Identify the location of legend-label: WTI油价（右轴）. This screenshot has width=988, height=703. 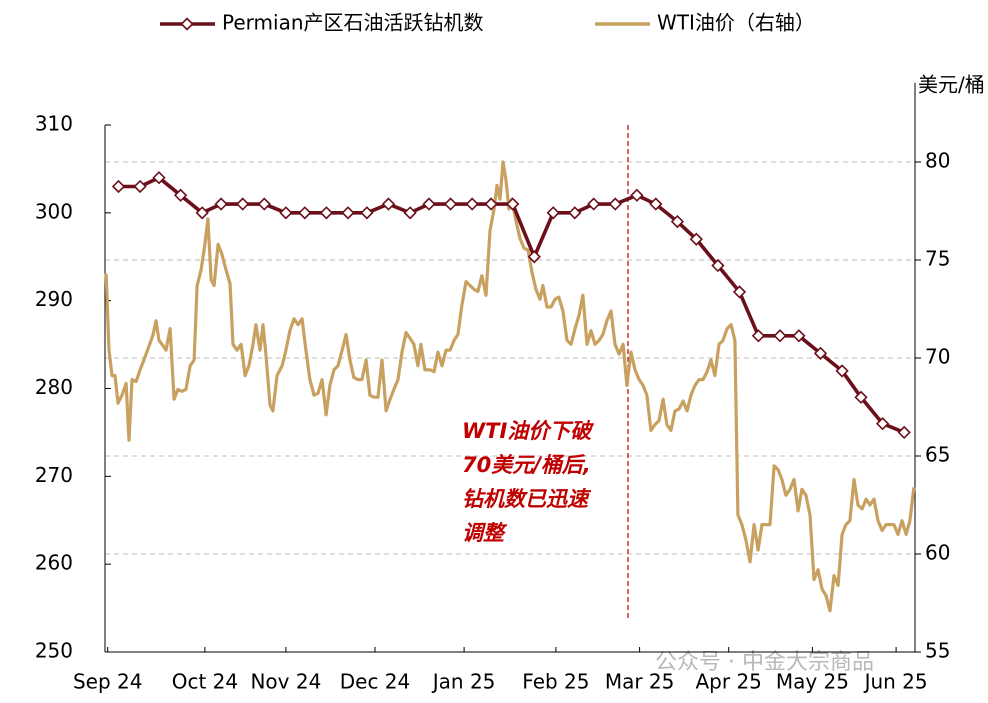
(736, 23).